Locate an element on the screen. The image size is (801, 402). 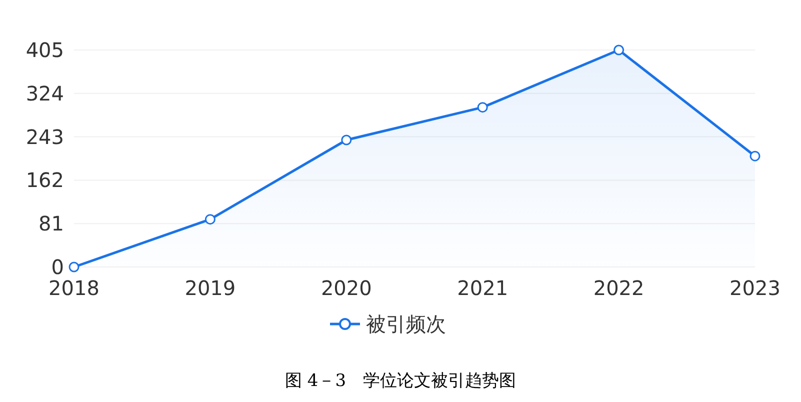
y-tick-label: 162 is located at coordinates (45, 180).